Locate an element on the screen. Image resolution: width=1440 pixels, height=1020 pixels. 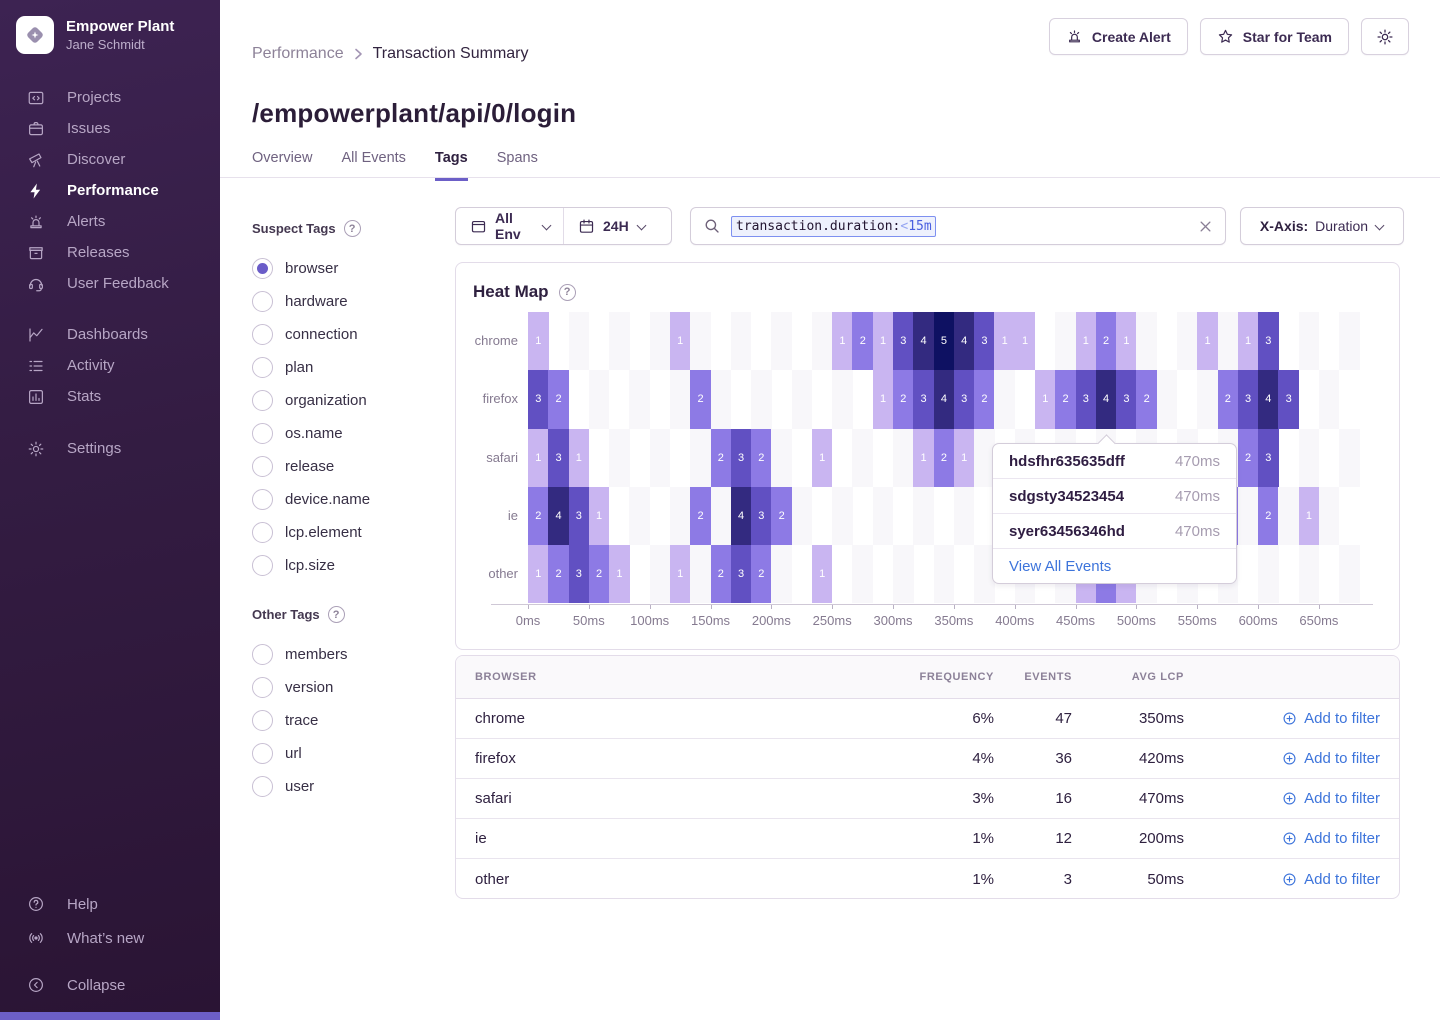
sidebar-item-discover: Discover is located at coordinates (110, 159).